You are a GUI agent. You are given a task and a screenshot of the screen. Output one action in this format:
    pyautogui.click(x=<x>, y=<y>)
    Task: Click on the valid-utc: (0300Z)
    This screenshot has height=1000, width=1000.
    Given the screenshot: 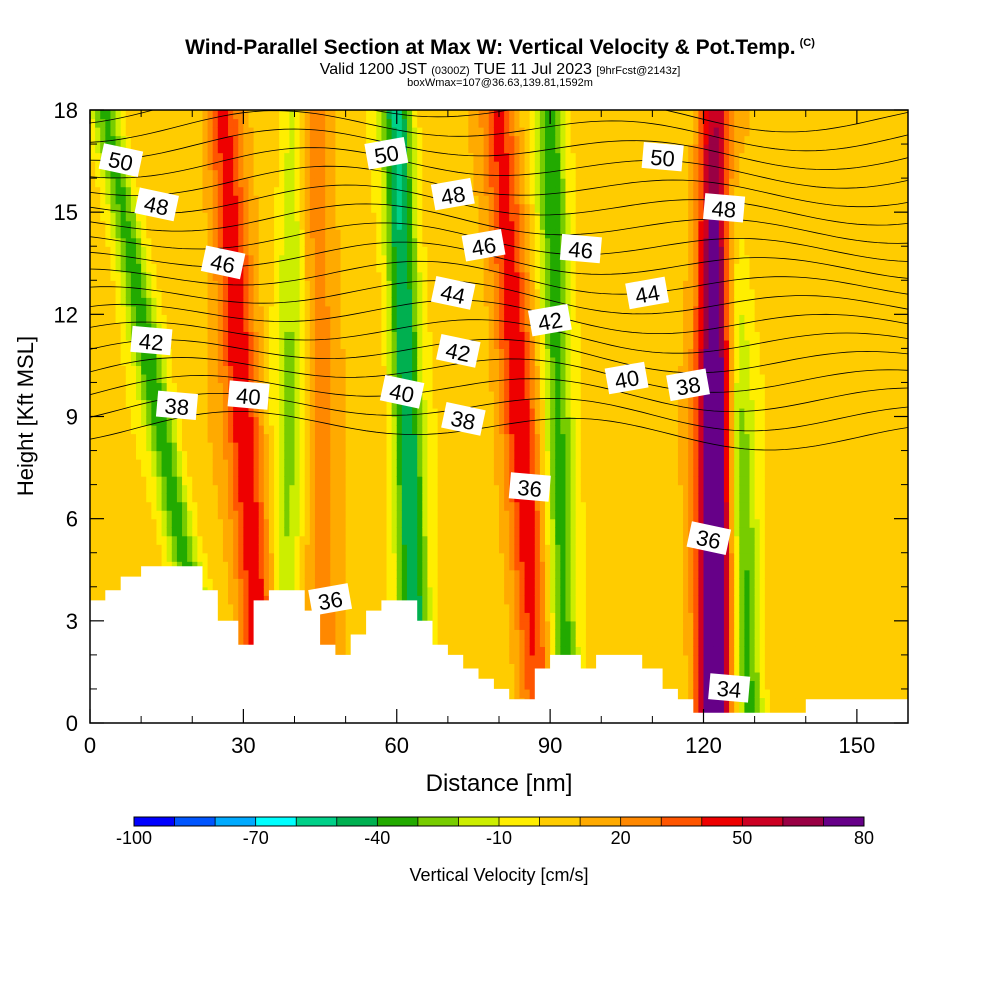 What is the action you would take?
    pyautogui.click(x=450, y=71)
    